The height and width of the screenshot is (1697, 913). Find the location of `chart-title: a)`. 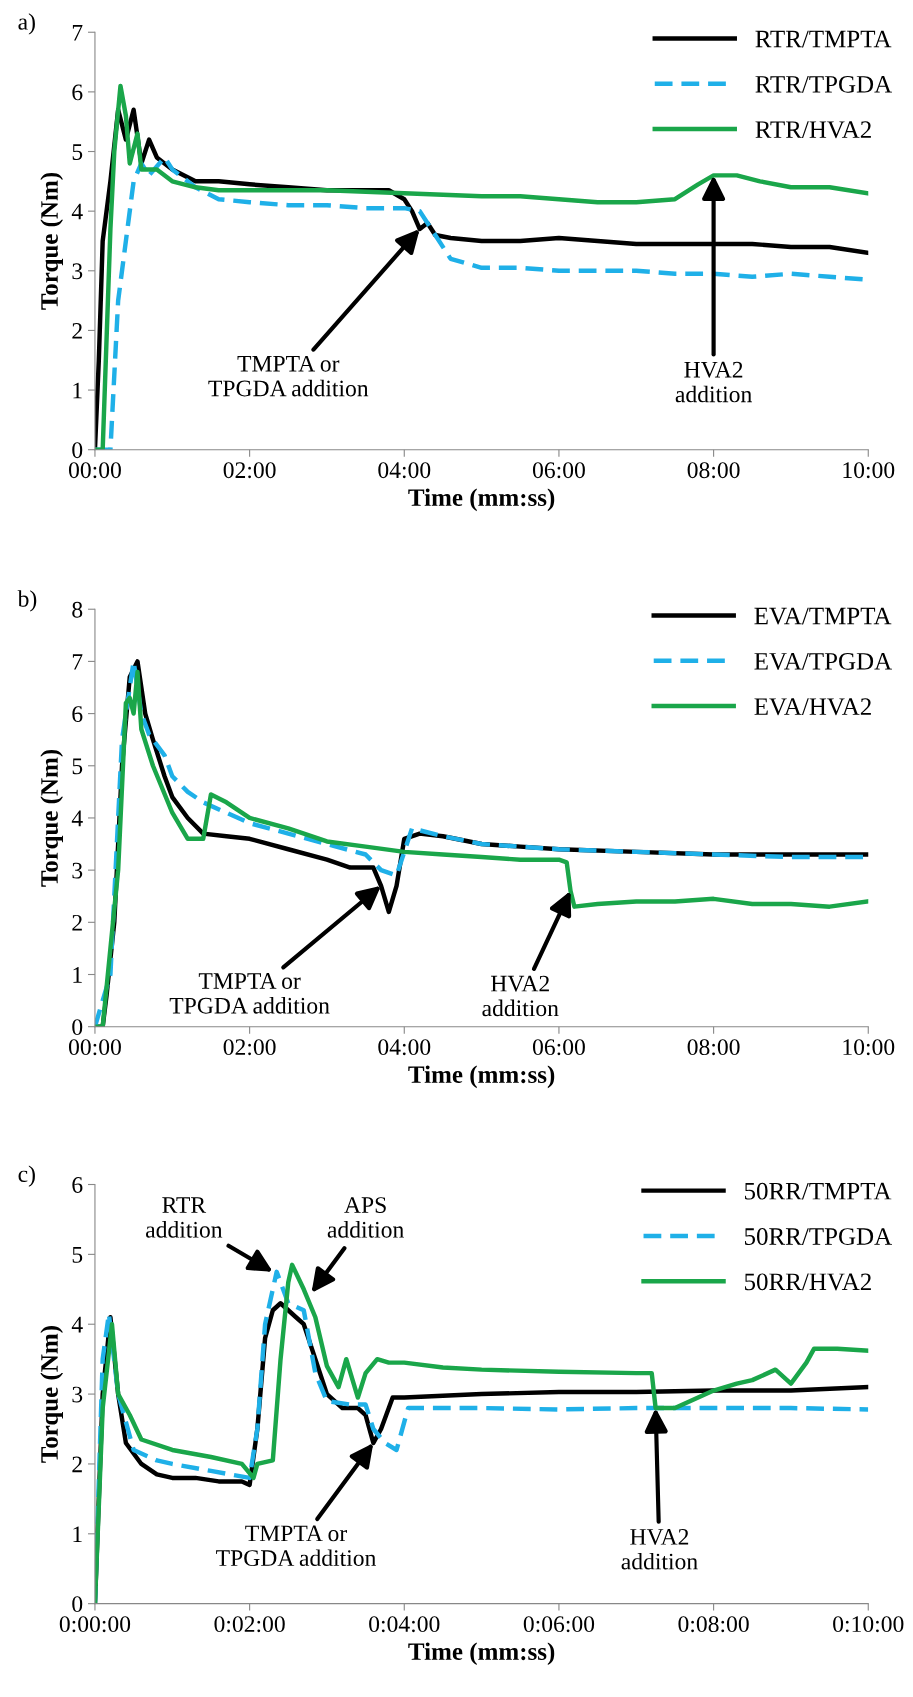

chart-title: a) is located at coordinates (26, 24).